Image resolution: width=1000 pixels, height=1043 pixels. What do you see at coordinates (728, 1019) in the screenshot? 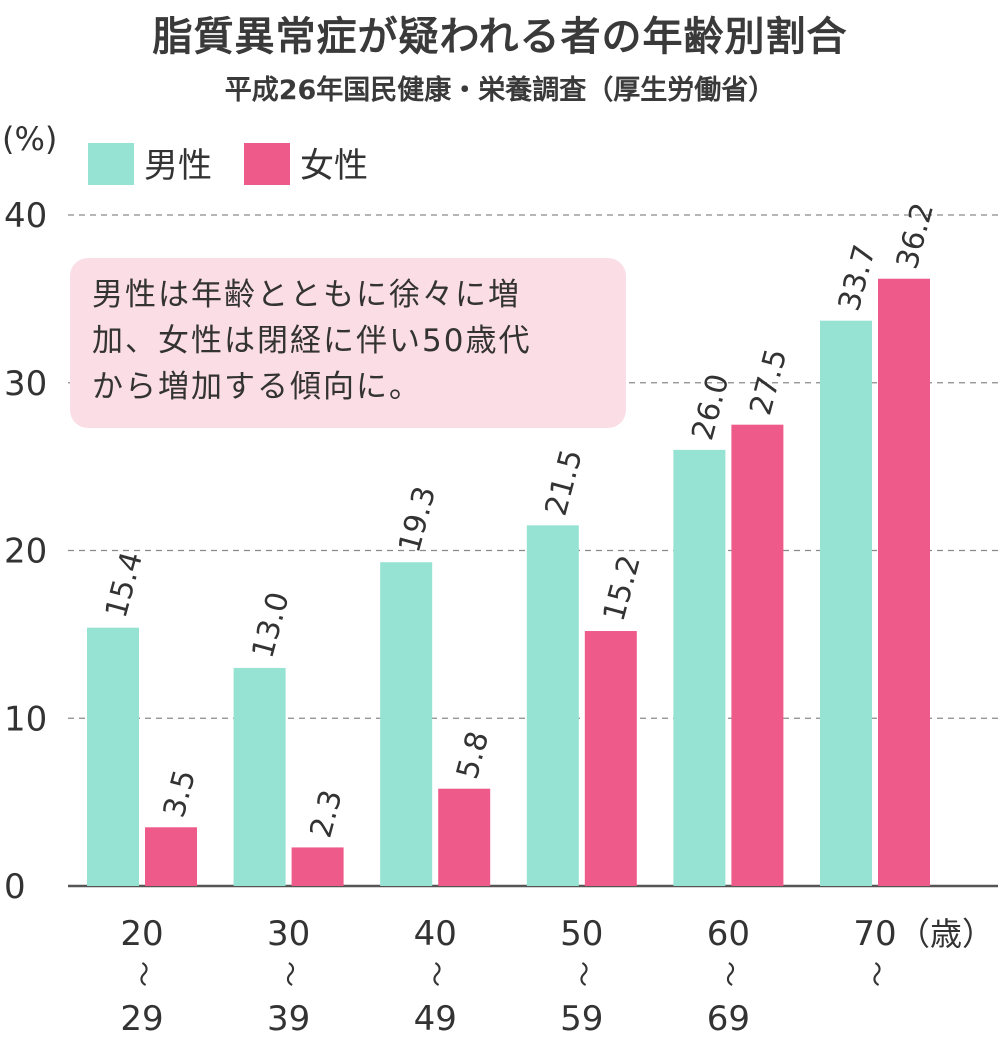
I see `x-tick-label-to: 69` at bounding box center [728, 1019].